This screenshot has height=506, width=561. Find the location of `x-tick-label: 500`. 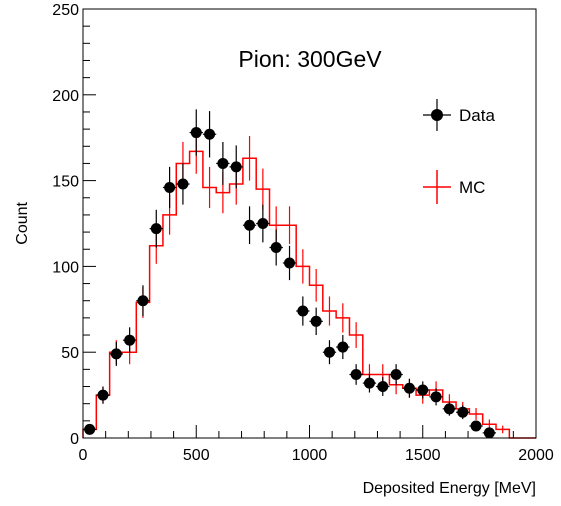

x-tick-label: 500 is located at coordinates (196, 455).